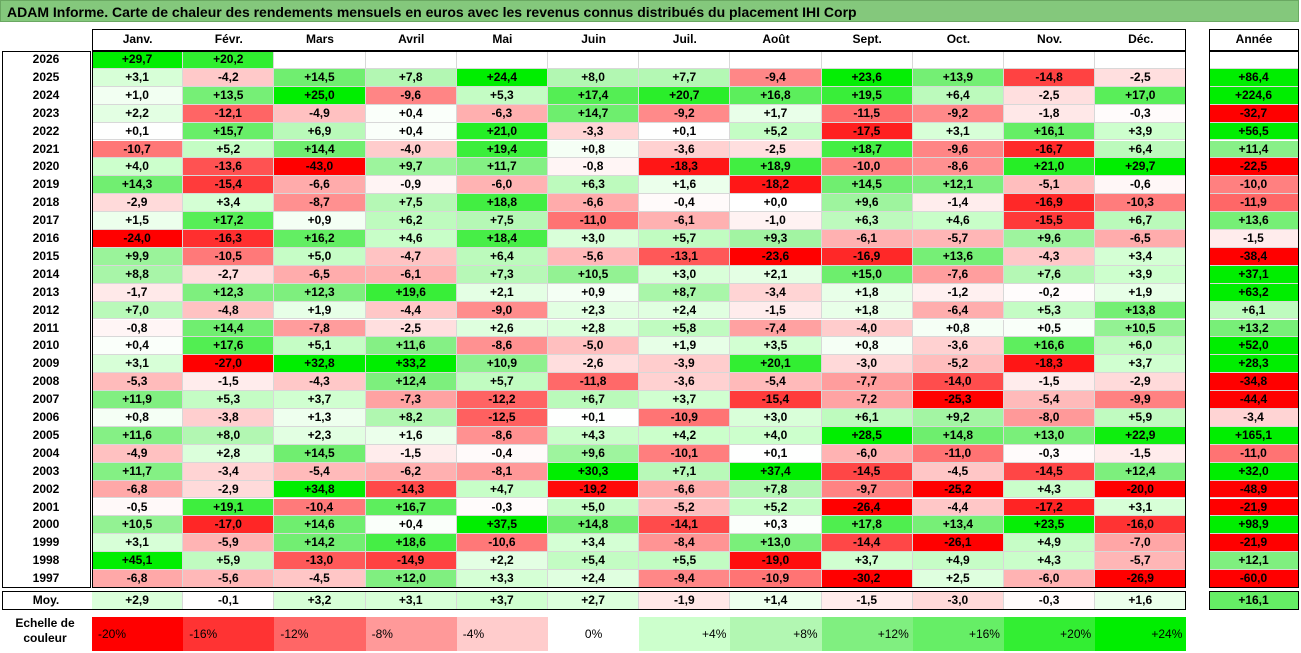 Image resolution: width=1301 pixels, height=653 pixels. Describe the element at coordinates (45, 630) in the screenshot. I see `color-scale-label: Echelle de couleur` at that location.